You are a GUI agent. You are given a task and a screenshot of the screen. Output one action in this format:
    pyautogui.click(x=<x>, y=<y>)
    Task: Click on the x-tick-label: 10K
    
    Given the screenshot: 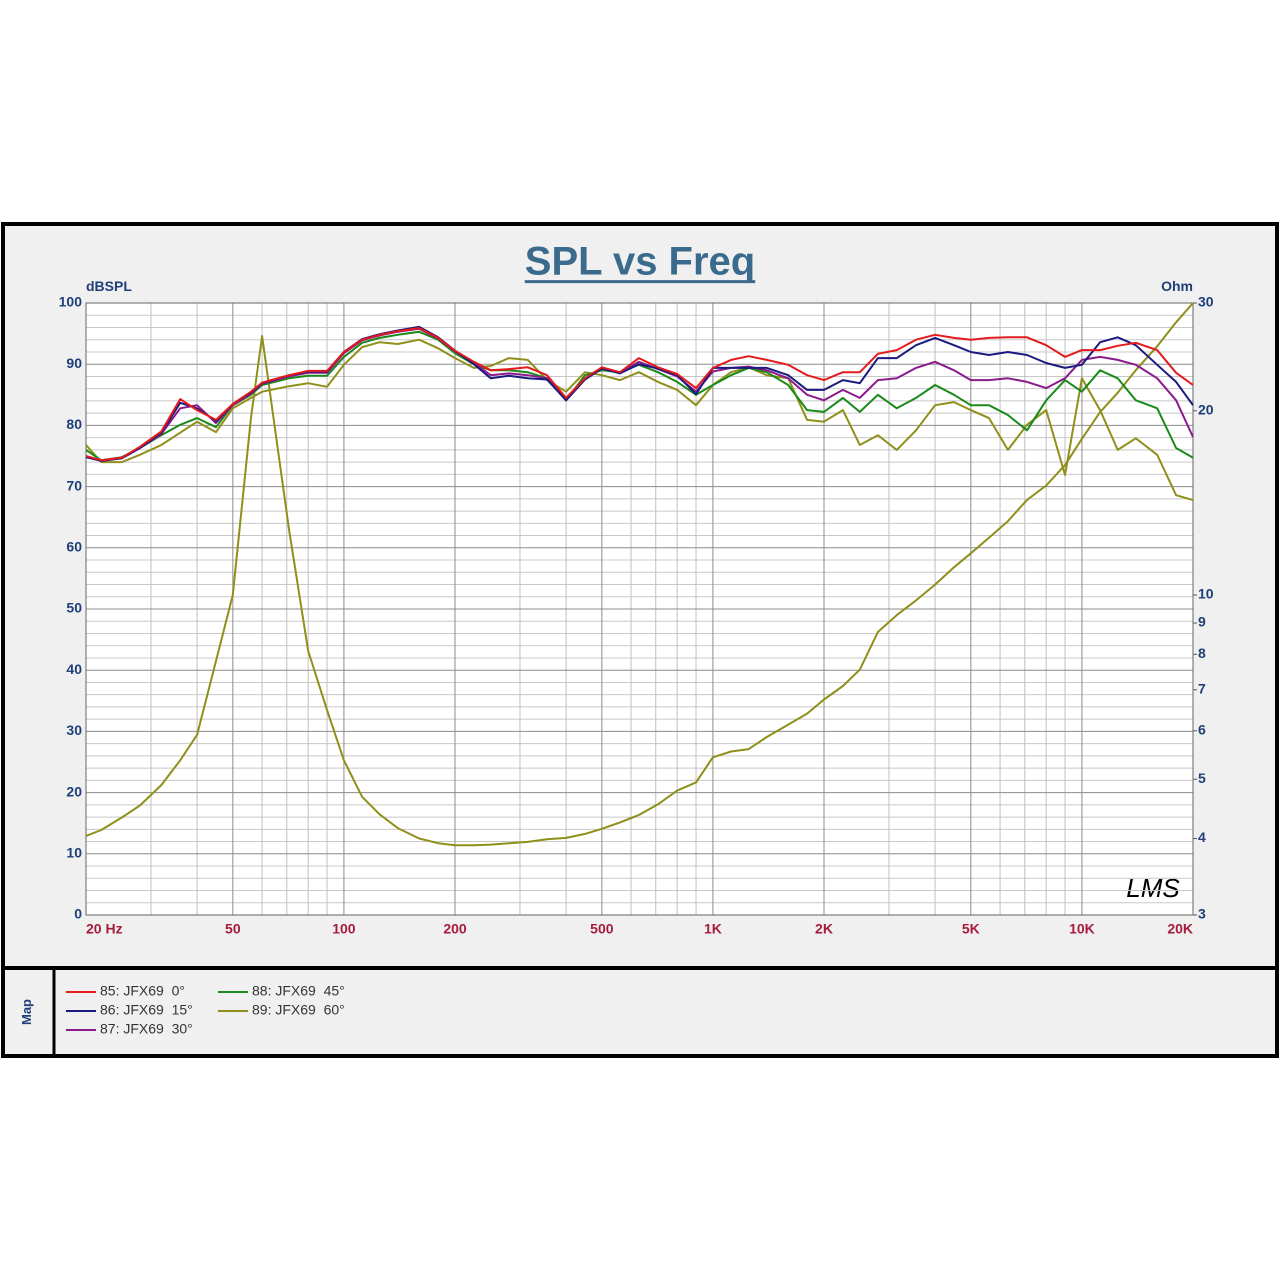 What is the action you would take?
    pyautogui.click(x=1082, y=929)
    